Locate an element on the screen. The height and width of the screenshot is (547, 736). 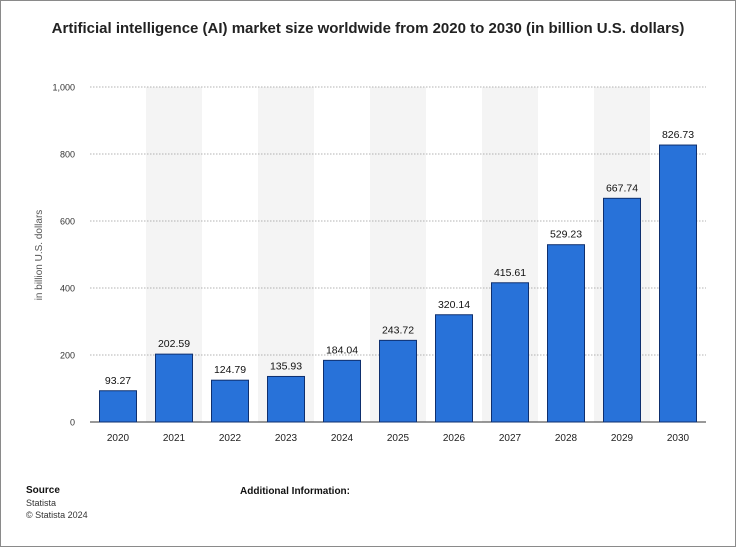
bar-2029 is located at coordinates (622, 310).